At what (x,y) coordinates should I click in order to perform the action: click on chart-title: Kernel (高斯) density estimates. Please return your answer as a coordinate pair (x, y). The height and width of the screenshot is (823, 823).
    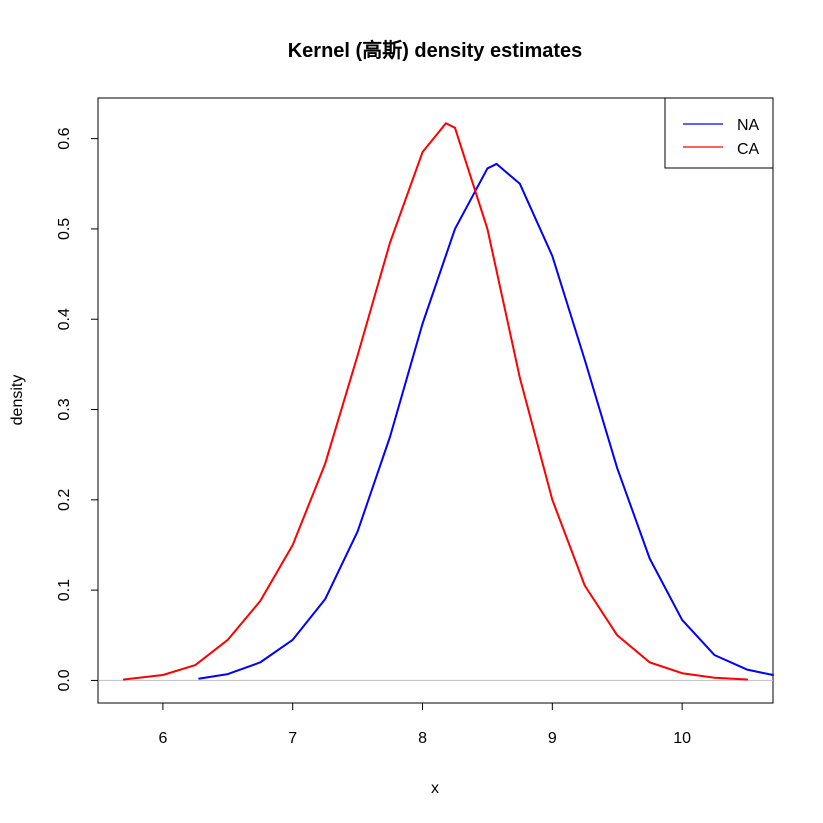
    Looking at the image, I should click on (435, 50).